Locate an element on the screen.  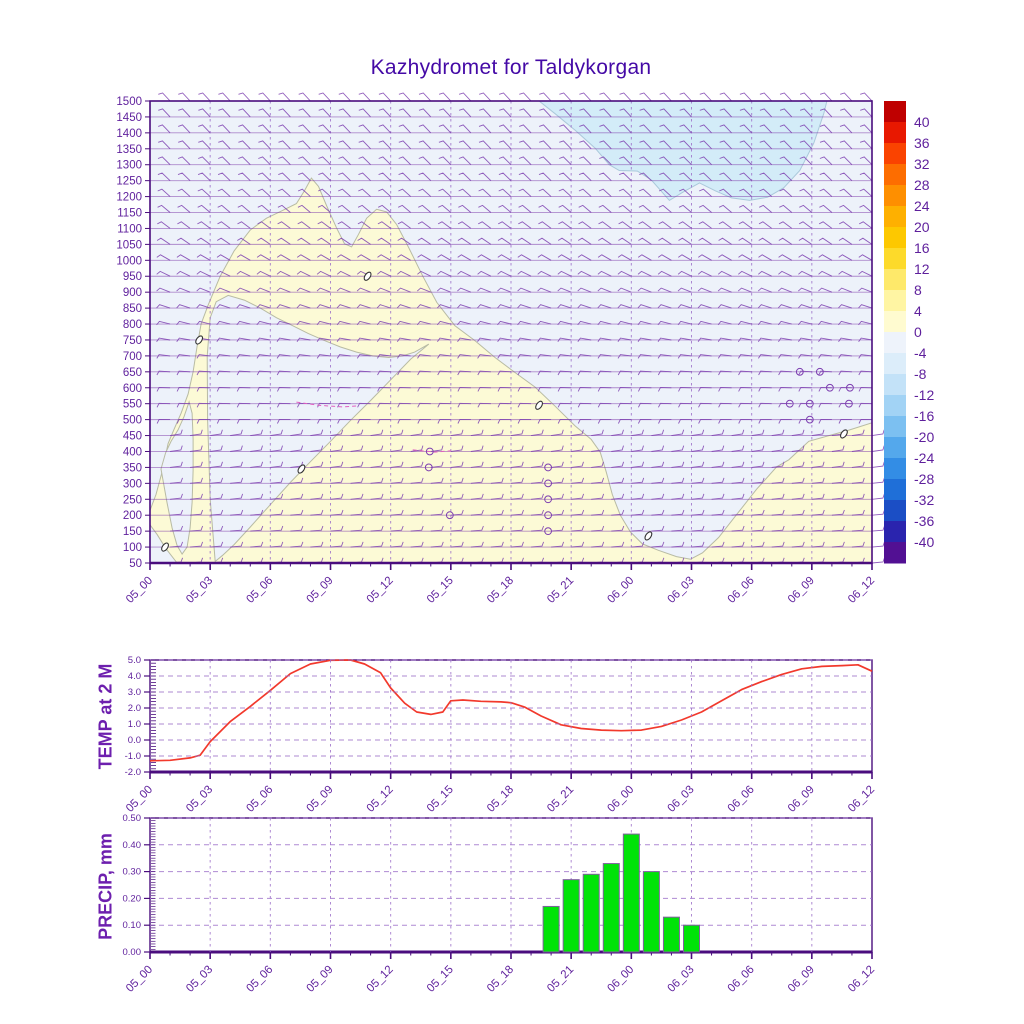
tick-label: 200 is located at coordinates (132, 516).